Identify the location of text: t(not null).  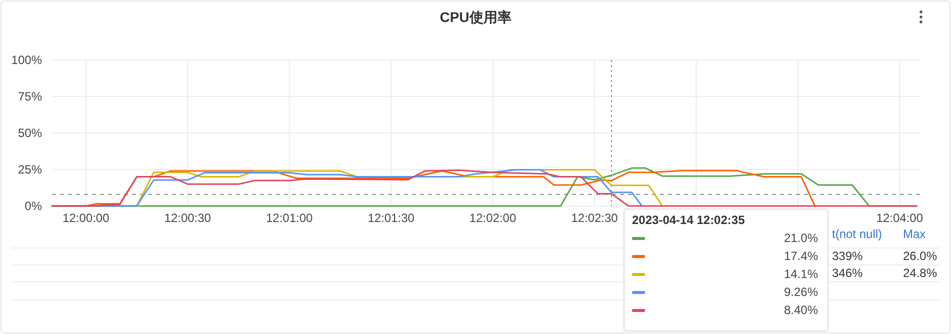
(857, 234).